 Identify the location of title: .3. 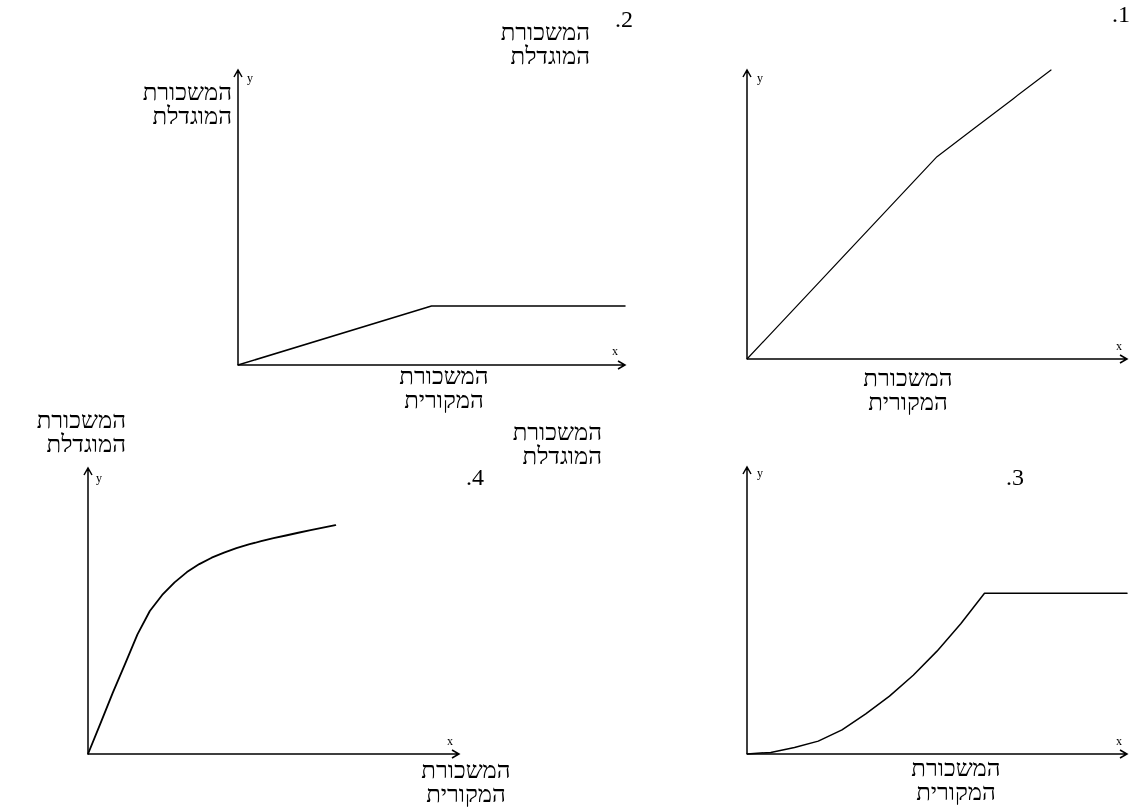
(1015, 477).